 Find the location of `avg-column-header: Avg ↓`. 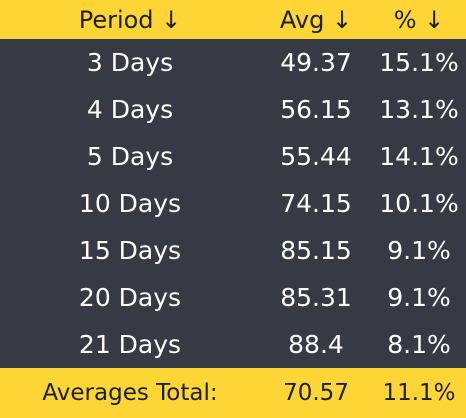

avg-column-header: Avg ↓ is located at coordinates (316, 19).